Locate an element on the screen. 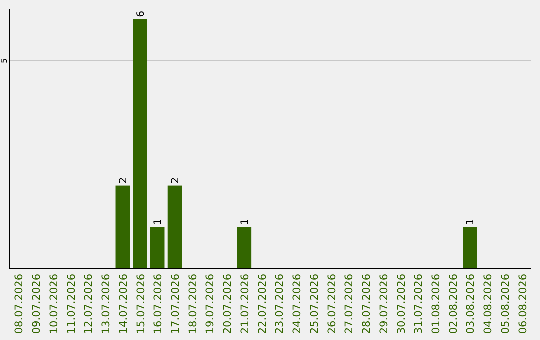 Image resolution: width=540 pixels, height=340 pixels. x-tick-label: 21.07.2026 is located at coordinates (245, 304).